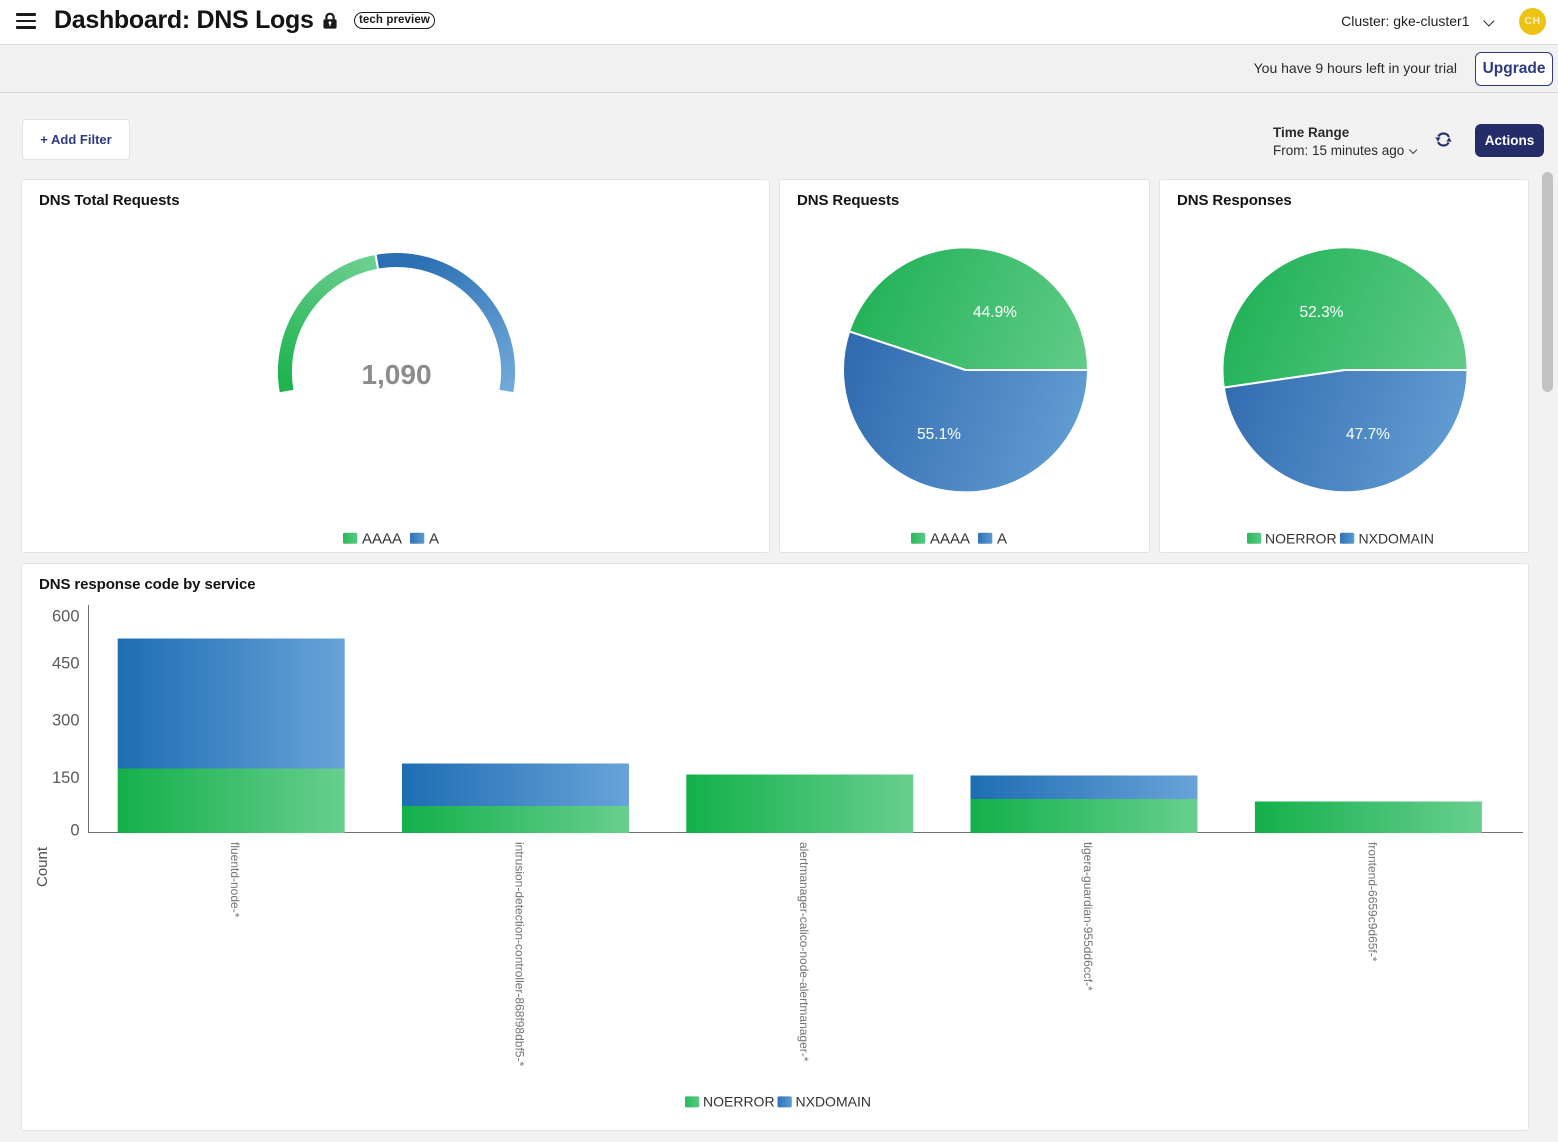 This screenshot has height=1142, width=1558. Describe the element at coordinates (66, 617) in the screenshot. I see `svg-text: 600` at that location.